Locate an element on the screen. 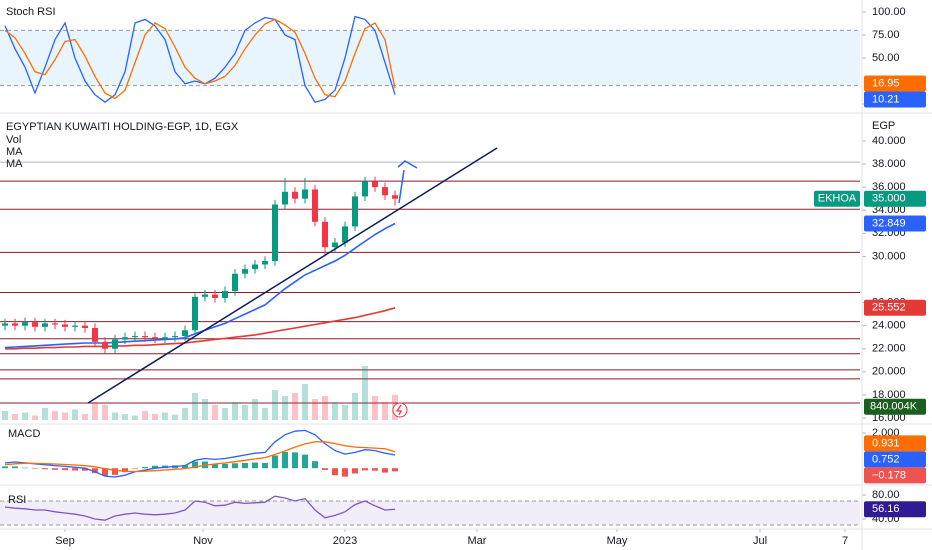 The width and height of the screenshot is (932, 550). event-icon is located at coordinates (400, 410).